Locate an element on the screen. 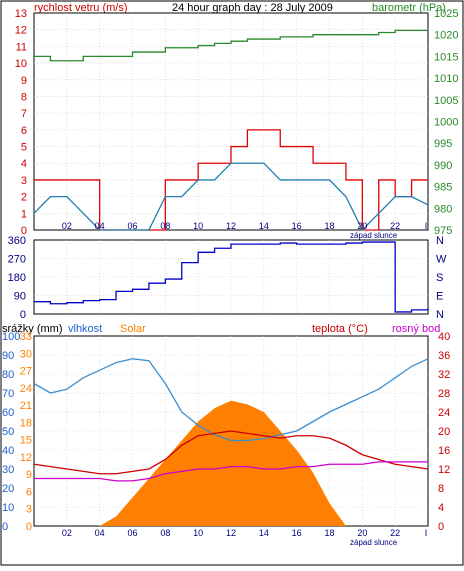 The height and width of the screenshot is (571, 464). y-tick-label-pressure: 1000 is located at coordinates (446, 123).